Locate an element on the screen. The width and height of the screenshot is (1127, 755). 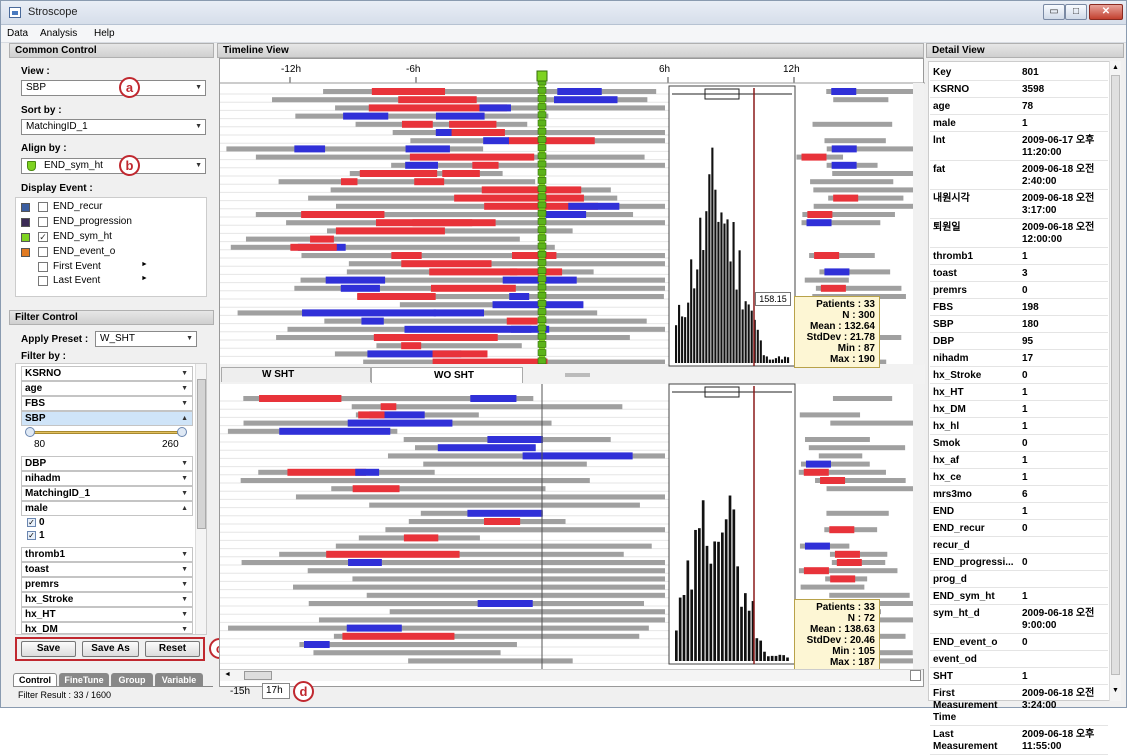
filter-row-hx-ht: hx_HT ▼ is located at coordinates (107, 614).